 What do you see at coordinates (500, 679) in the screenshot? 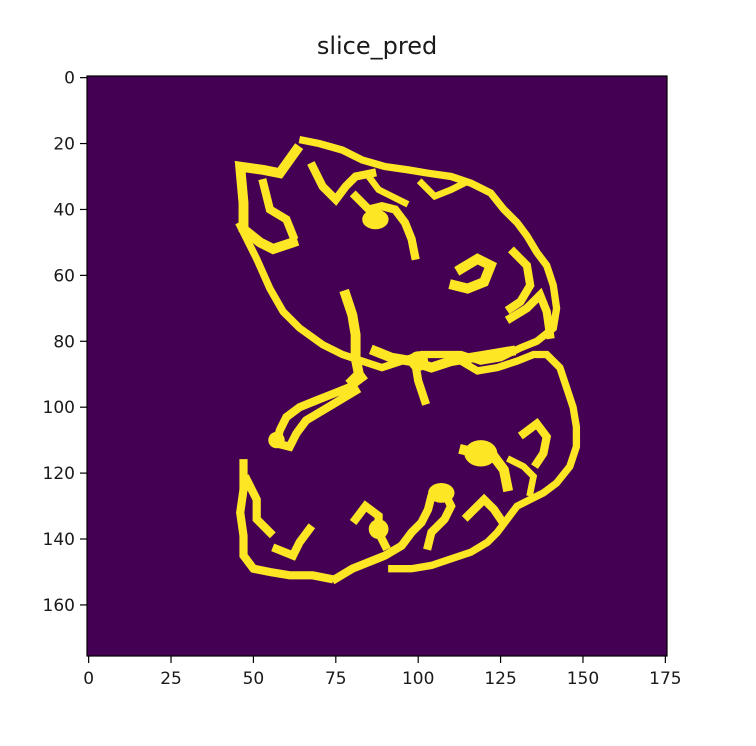
I see `x-tick-label: 125` at bounding box center [500, 679].